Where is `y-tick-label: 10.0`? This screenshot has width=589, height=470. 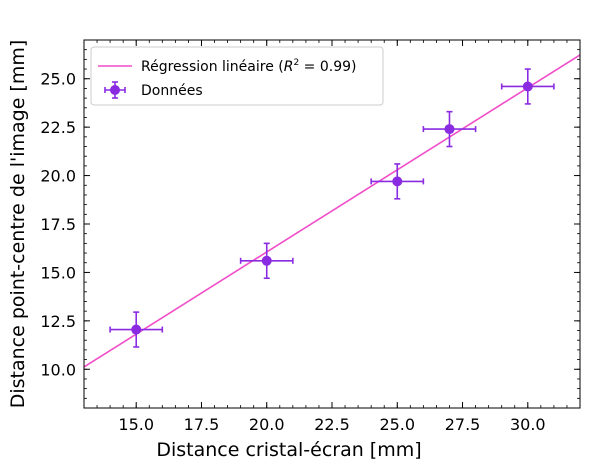 y-tick-label: 10.0 is located at coordinates (58, 369).